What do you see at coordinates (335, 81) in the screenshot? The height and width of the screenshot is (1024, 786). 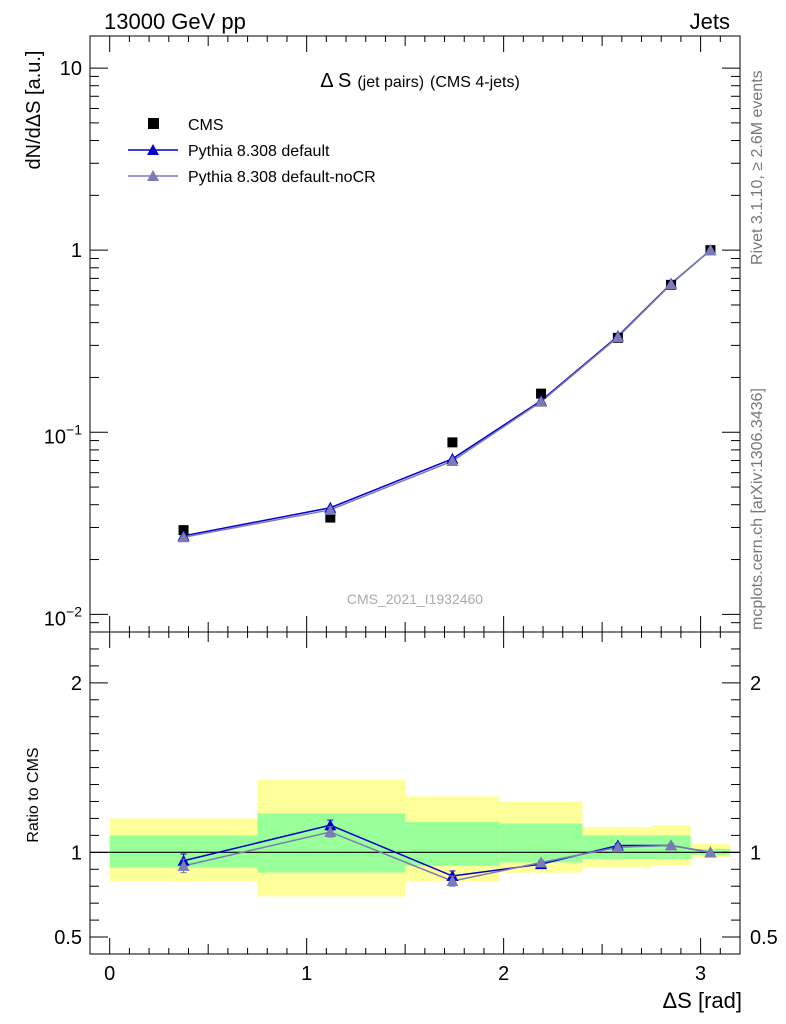 I see `title-main: Δ S` at bounding box center [335, 81].